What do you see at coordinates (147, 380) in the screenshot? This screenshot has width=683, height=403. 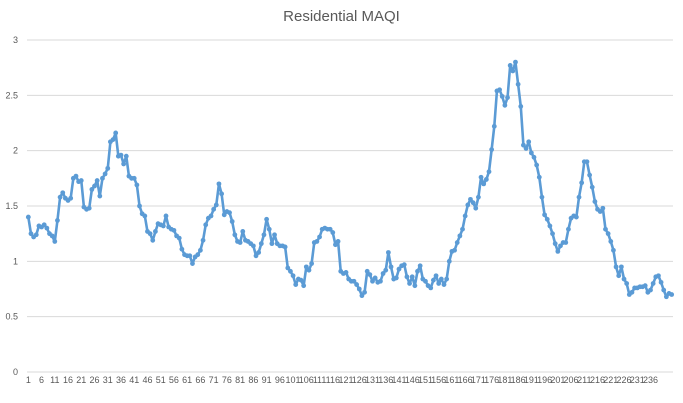 I see `x-tick-label: 46` at bounding box center [147, 380].